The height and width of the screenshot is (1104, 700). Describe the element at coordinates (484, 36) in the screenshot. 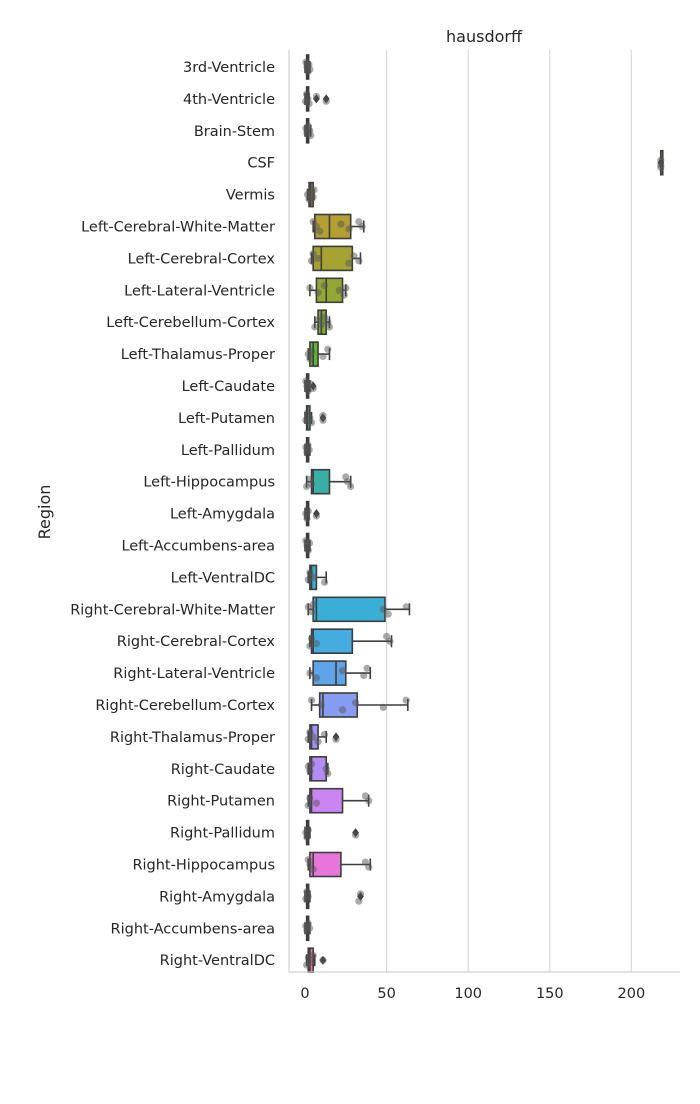

I see `chart-title: hausdorff` at that location.